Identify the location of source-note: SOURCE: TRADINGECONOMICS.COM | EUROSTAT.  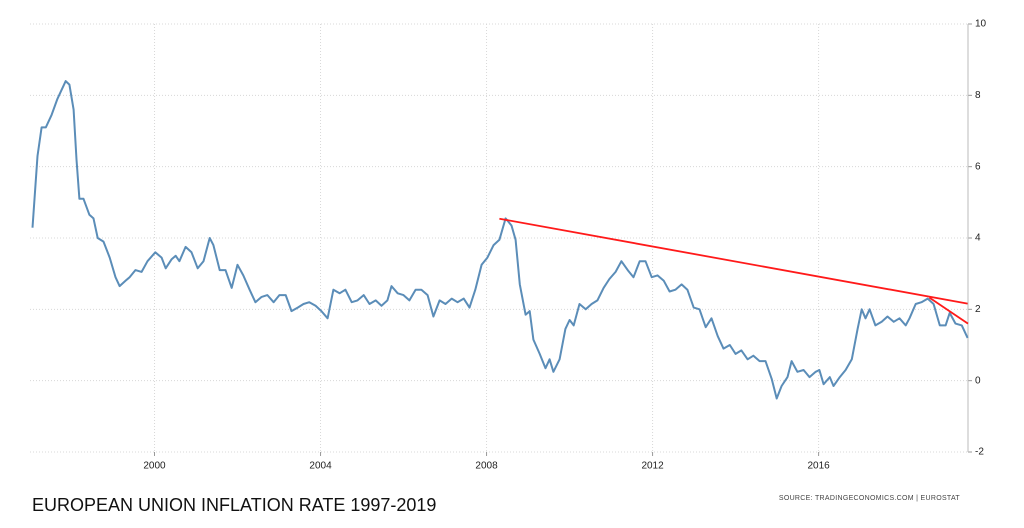
(870, 498).